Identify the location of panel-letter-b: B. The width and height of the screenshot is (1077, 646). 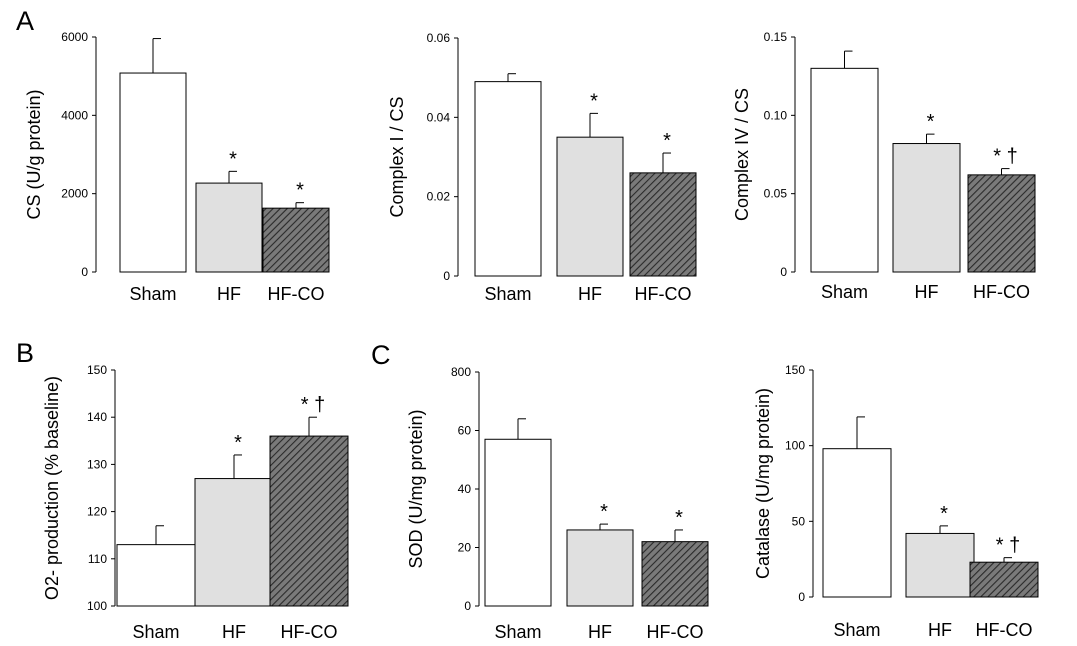
(25, 353).